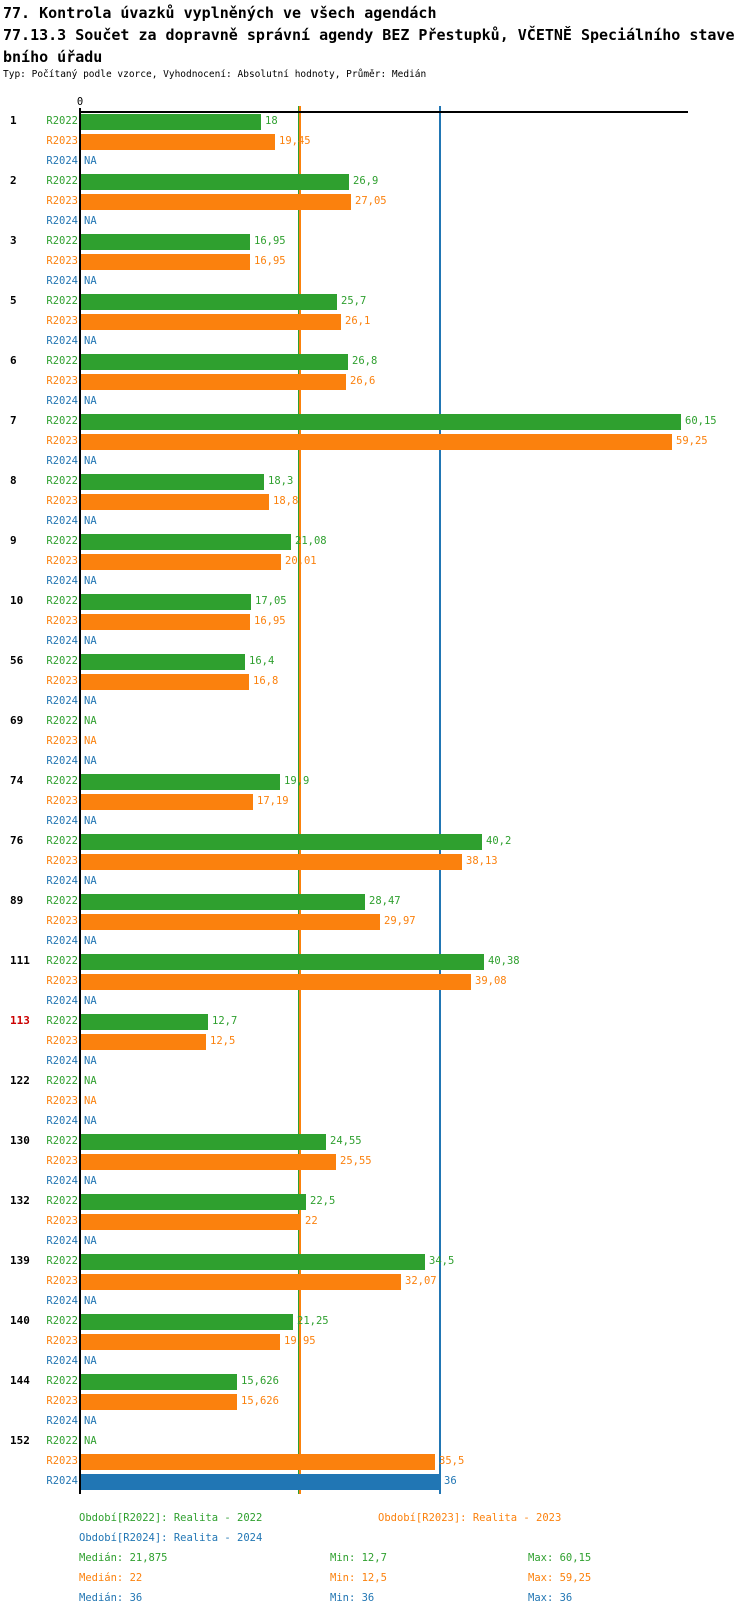 The width and height of the screenshot is (750, 1614). What do you see at coordinates (385, 901) in the screenshot?
I see `value-label: 28,47` at bounding box center [385, 901].